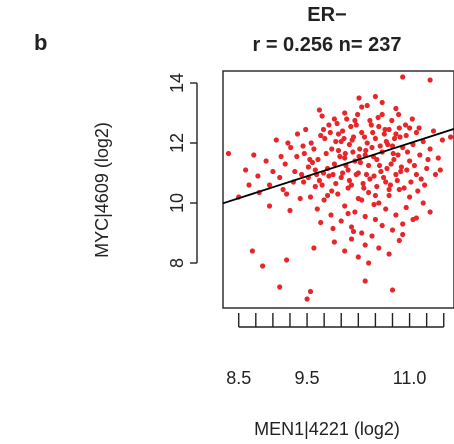 This screenshot has width=454, height=444. What do you see at coordinates (177, 143) in the screenshot?
I see `y-tick-label: 12` at bounding box center [177, 143].